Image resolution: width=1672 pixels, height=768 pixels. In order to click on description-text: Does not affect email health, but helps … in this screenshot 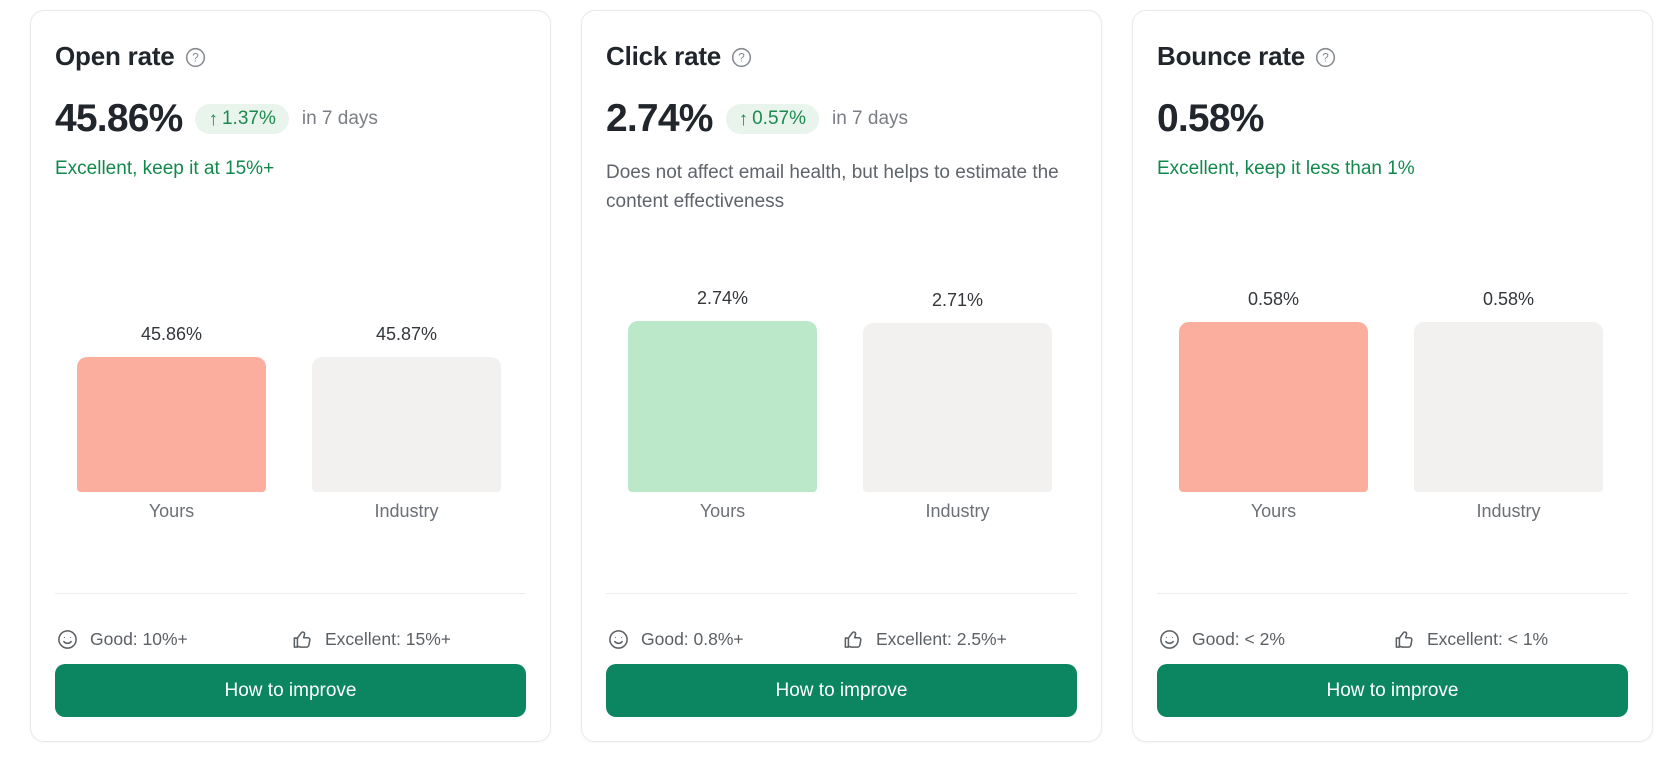, I will do `click(832, 187)`.